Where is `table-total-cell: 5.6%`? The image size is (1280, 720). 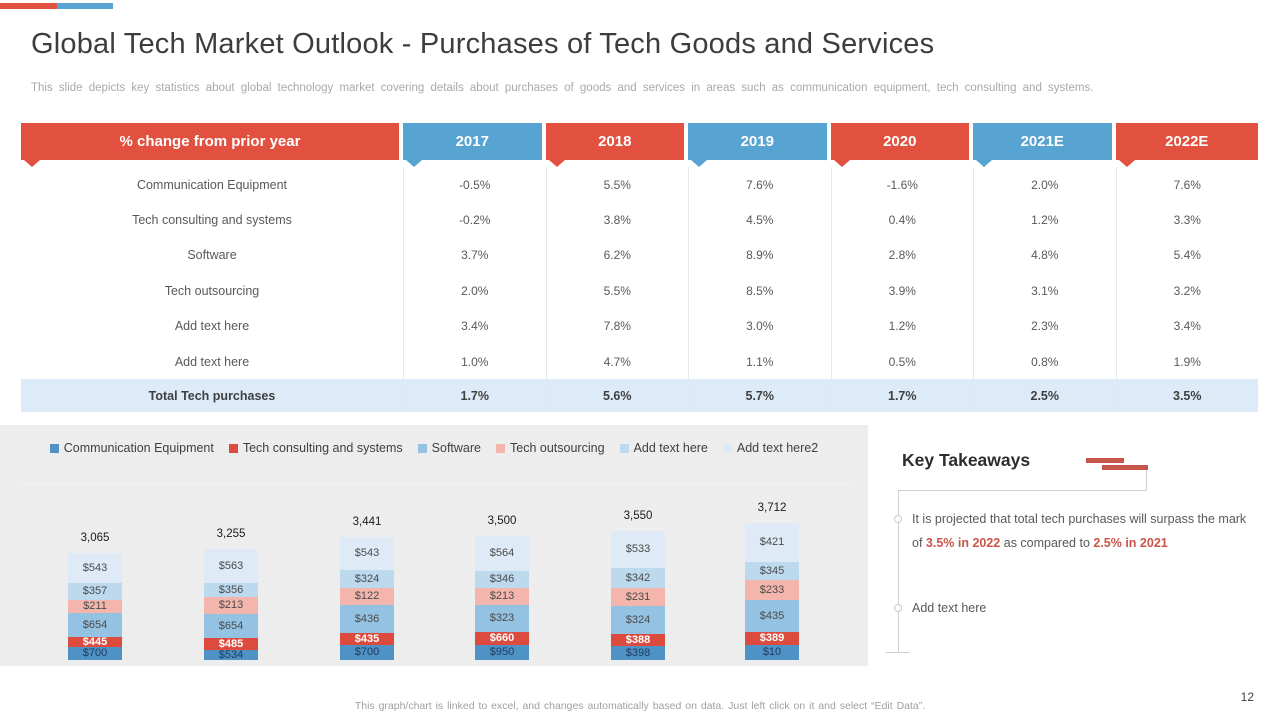 table-total-cell: 5.6% is located at coordinates (616, 396).